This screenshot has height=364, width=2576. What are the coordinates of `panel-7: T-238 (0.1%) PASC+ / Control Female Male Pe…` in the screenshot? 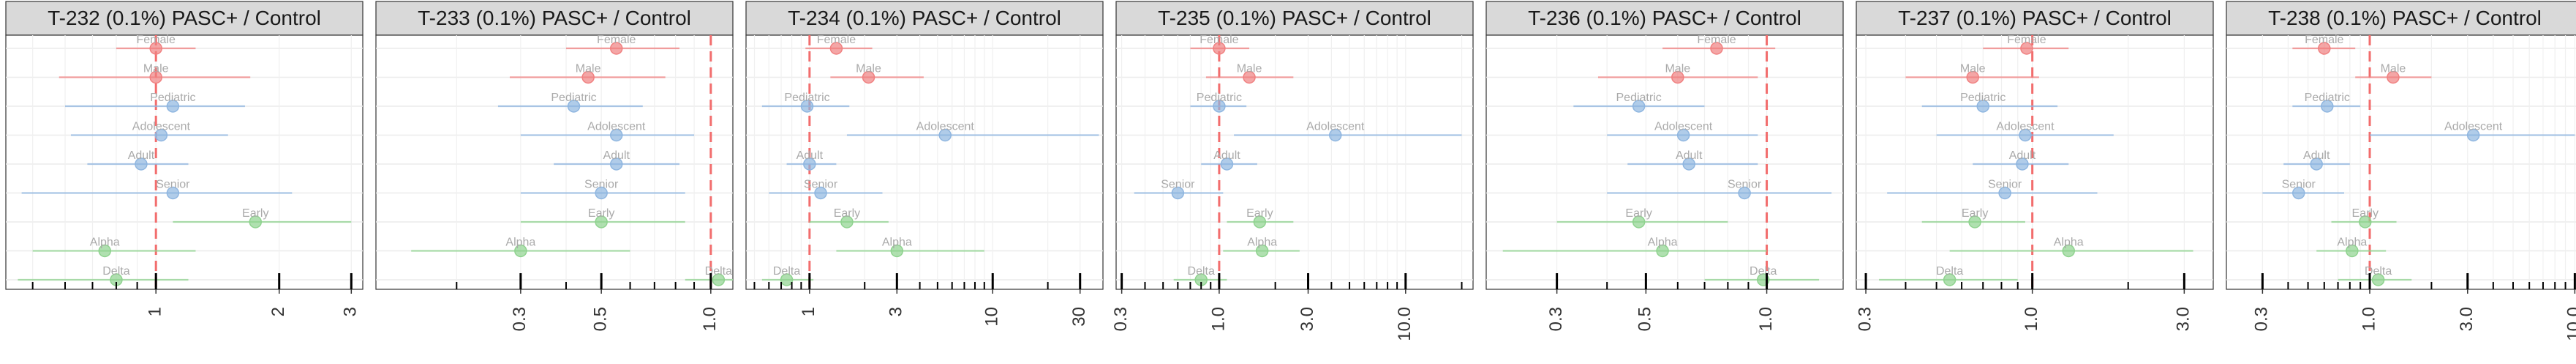 It's located at (2401, 171).